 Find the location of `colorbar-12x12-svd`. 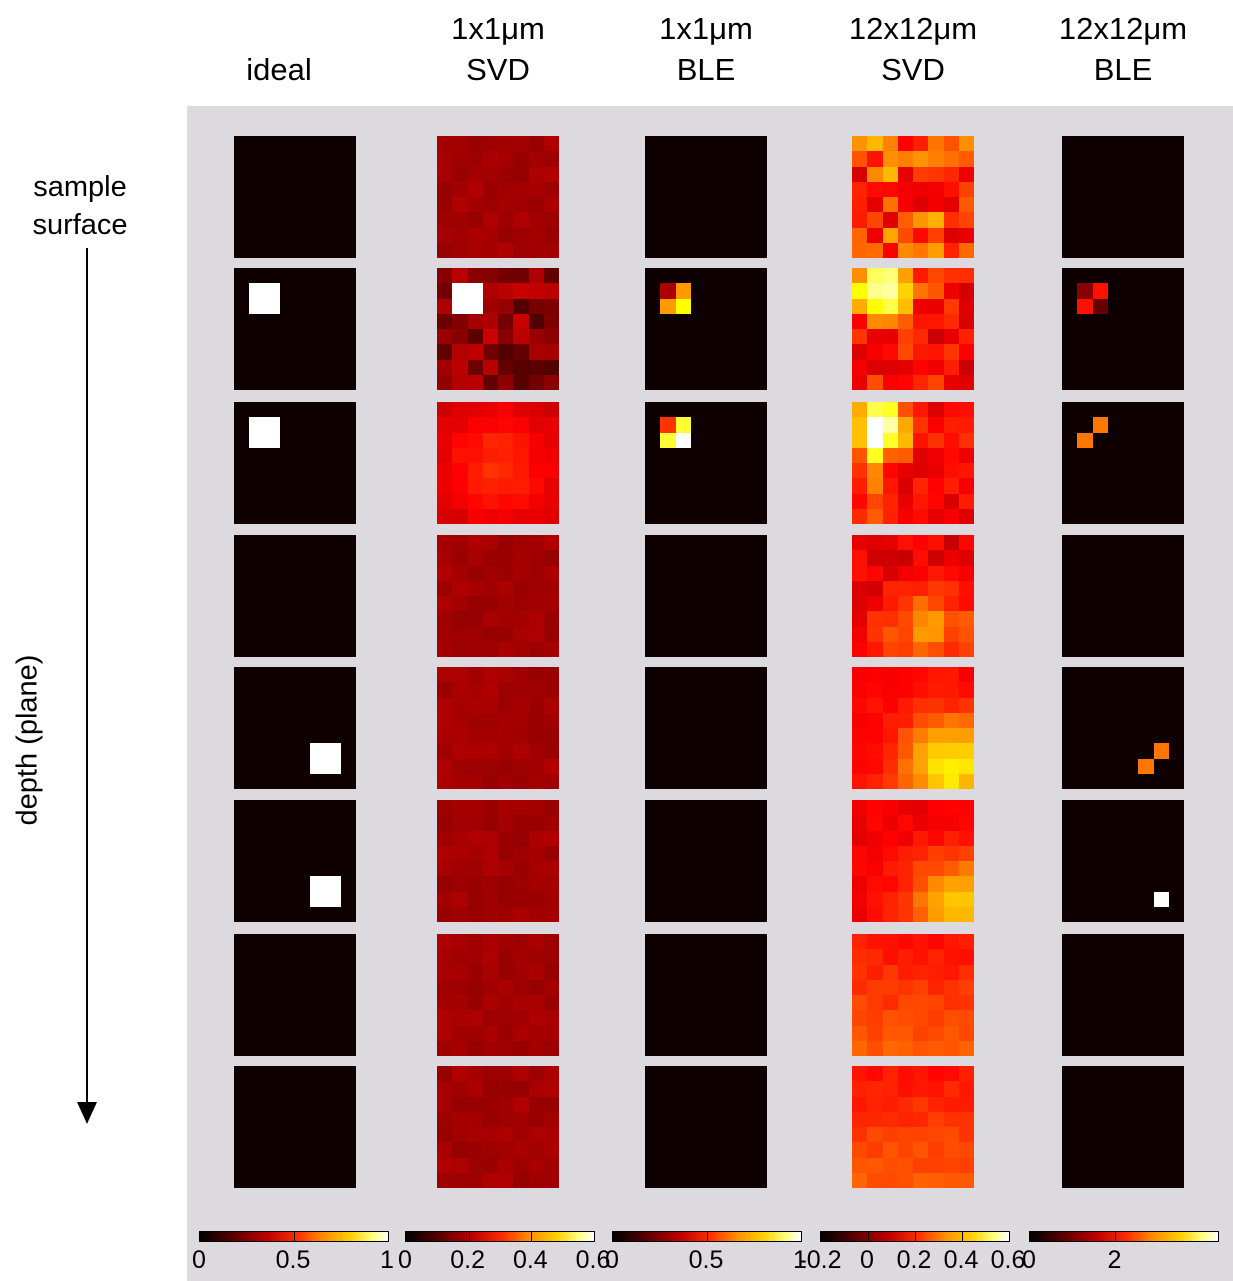

colorbar-12x12-svd is located at coordinates (915, 1236).